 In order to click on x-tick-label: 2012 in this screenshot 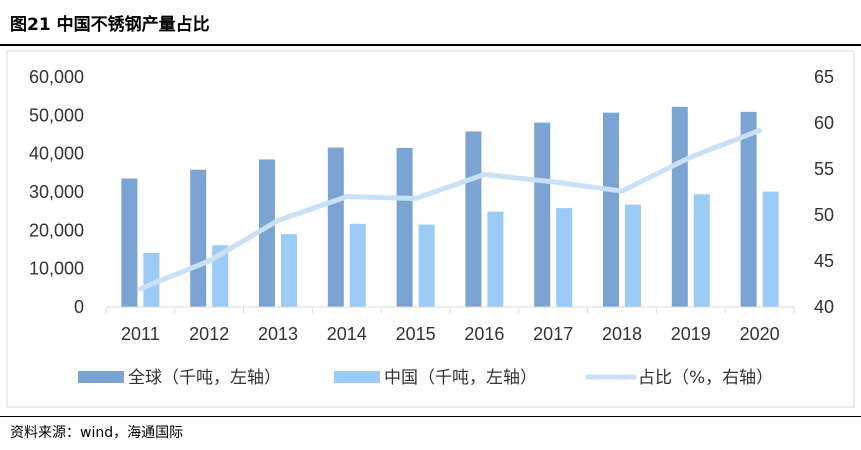, I will do `click(209, 334)`.